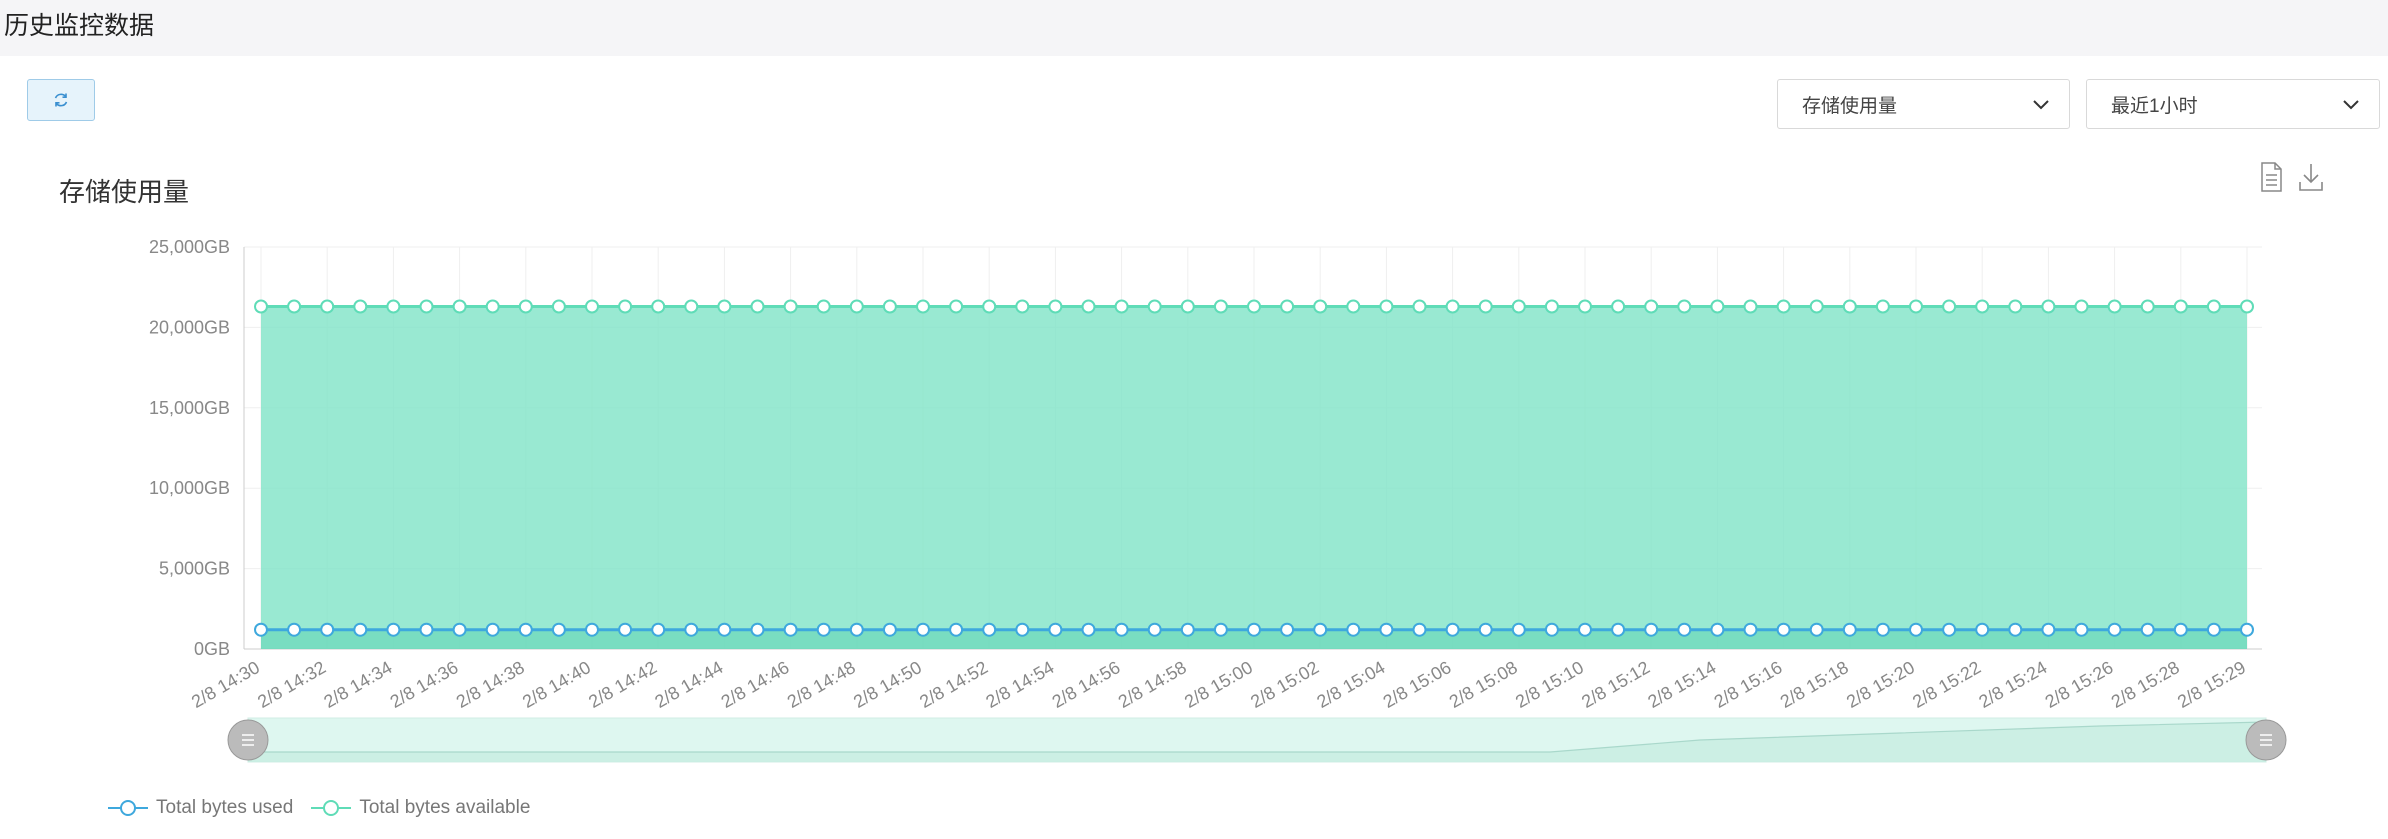 The width and height of the screenshot is (2388, 839). I want to click on metric-select: 存储使用量, so click(1923, 104).